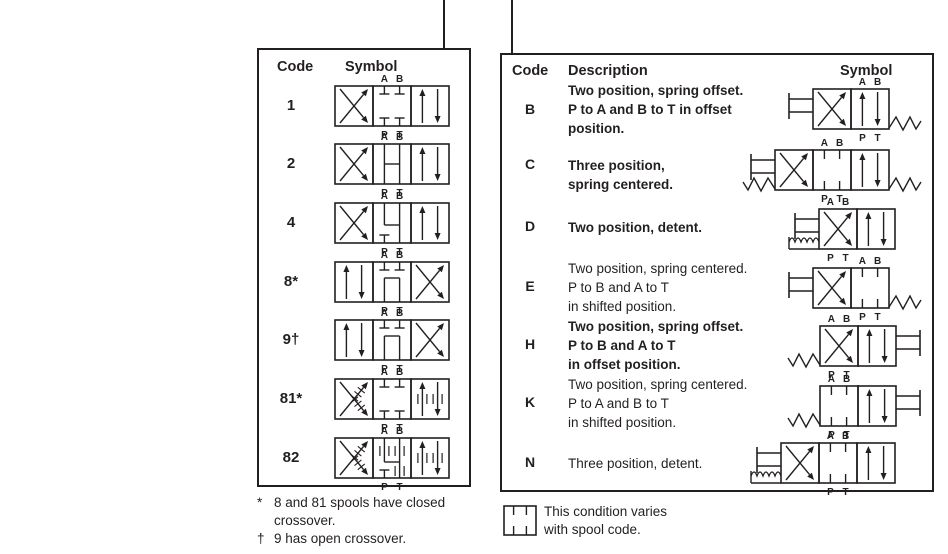 This screenshot has height=554, width=948. What do you see at coordinates (261, 538) in the screenshot?
I see `footnote-marker: †` at bounding box center [261, 538].